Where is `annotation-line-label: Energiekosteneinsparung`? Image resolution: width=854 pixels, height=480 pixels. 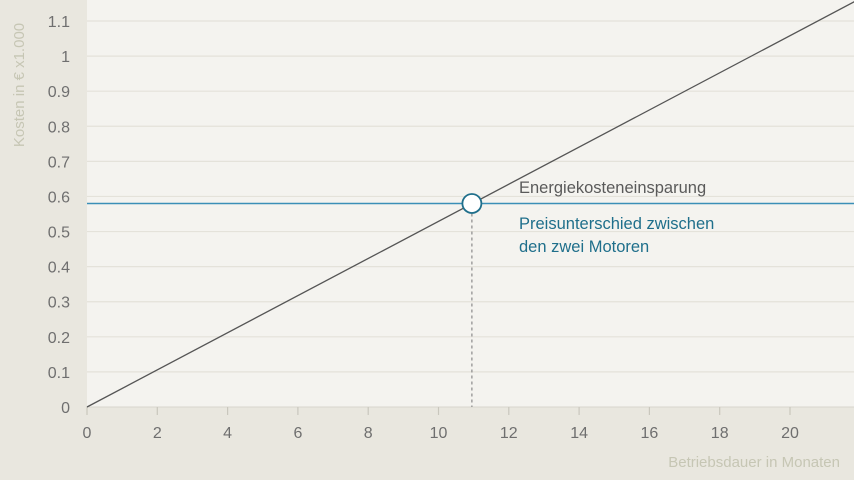
annotation-line-label: Energiekosteneinsparung is located at coordinates (612, 188).